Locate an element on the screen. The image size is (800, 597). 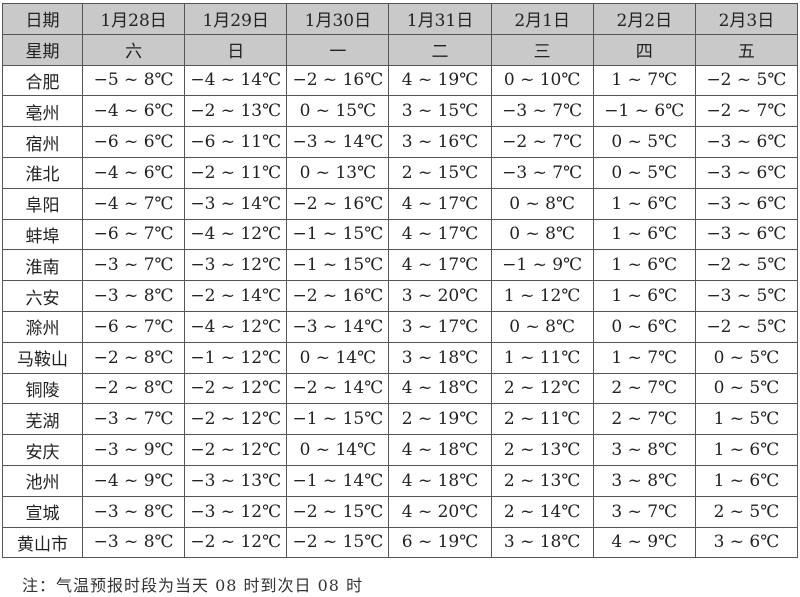
date-header: 1月29日 is located at coordinates (236, 19).